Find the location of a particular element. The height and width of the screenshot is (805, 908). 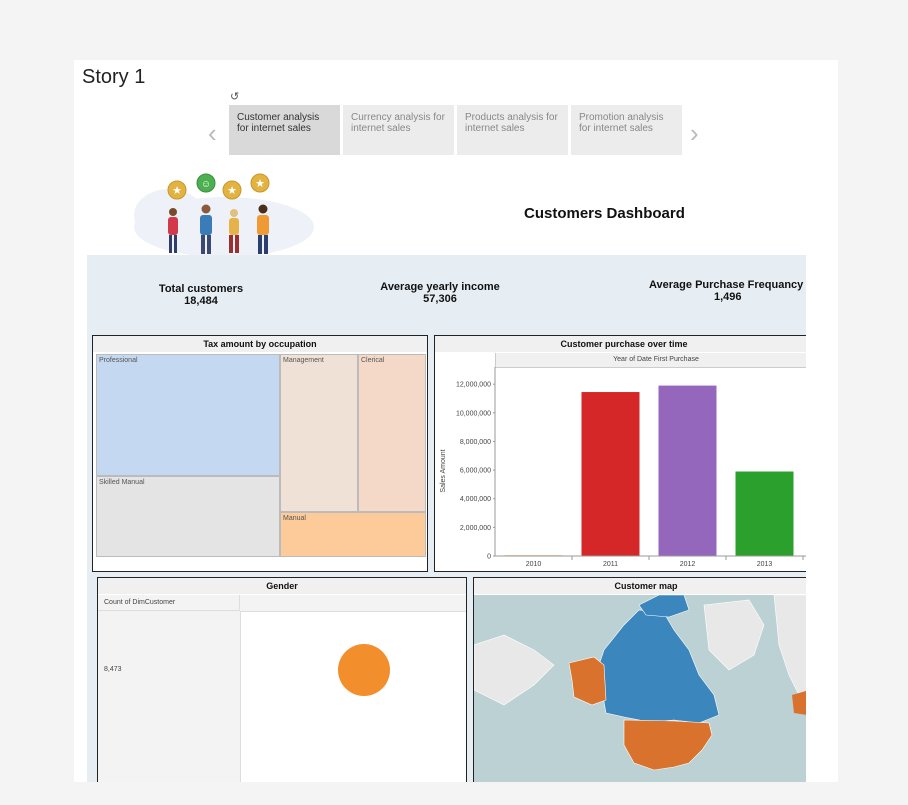

y-tick-label: 12,000,000 is located at coordinates (473, 385).